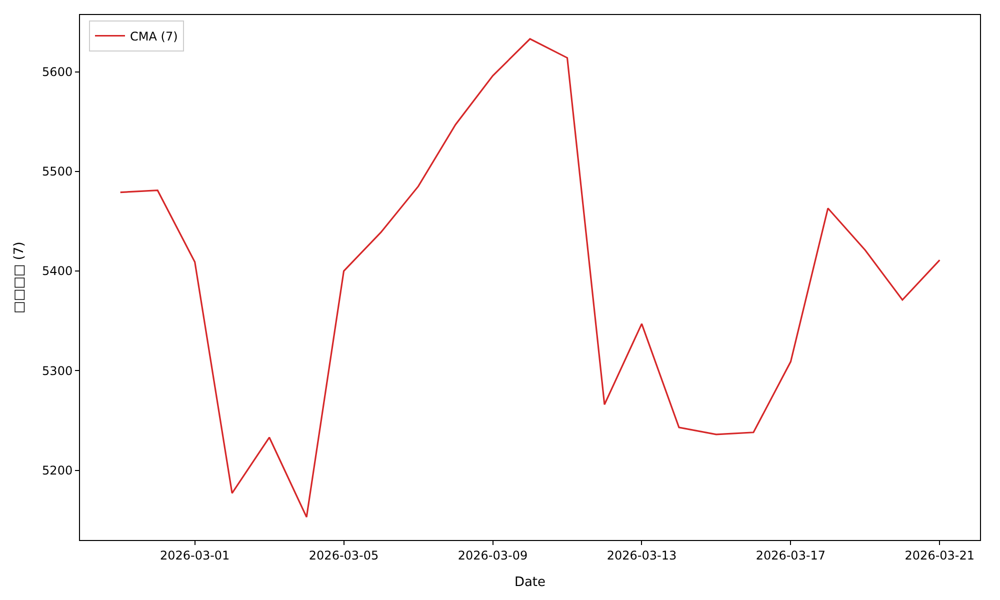  Describe the element at coordinates (493, 555) in the screenshot. I see `x-tick-label: 2026-03-09` at that location.